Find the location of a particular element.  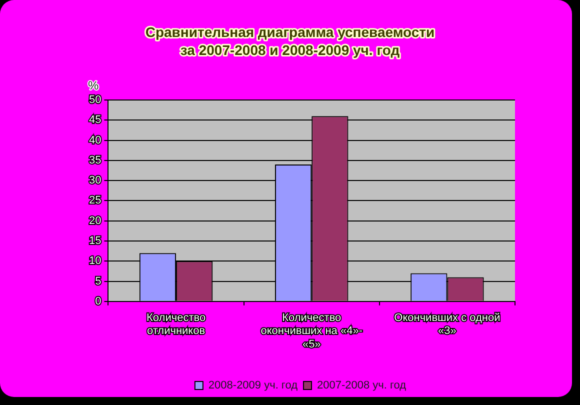

y-tick-label: 35 is located at coordinates (95, 160).